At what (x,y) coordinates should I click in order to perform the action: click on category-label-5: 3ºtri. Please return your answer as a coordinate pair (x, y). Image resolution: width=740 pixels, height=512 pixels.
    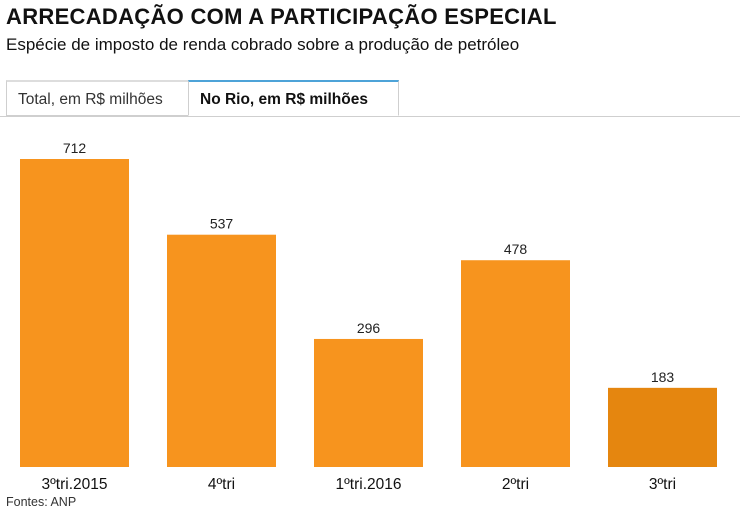
    Looking at the image, I should click on (662, 484).